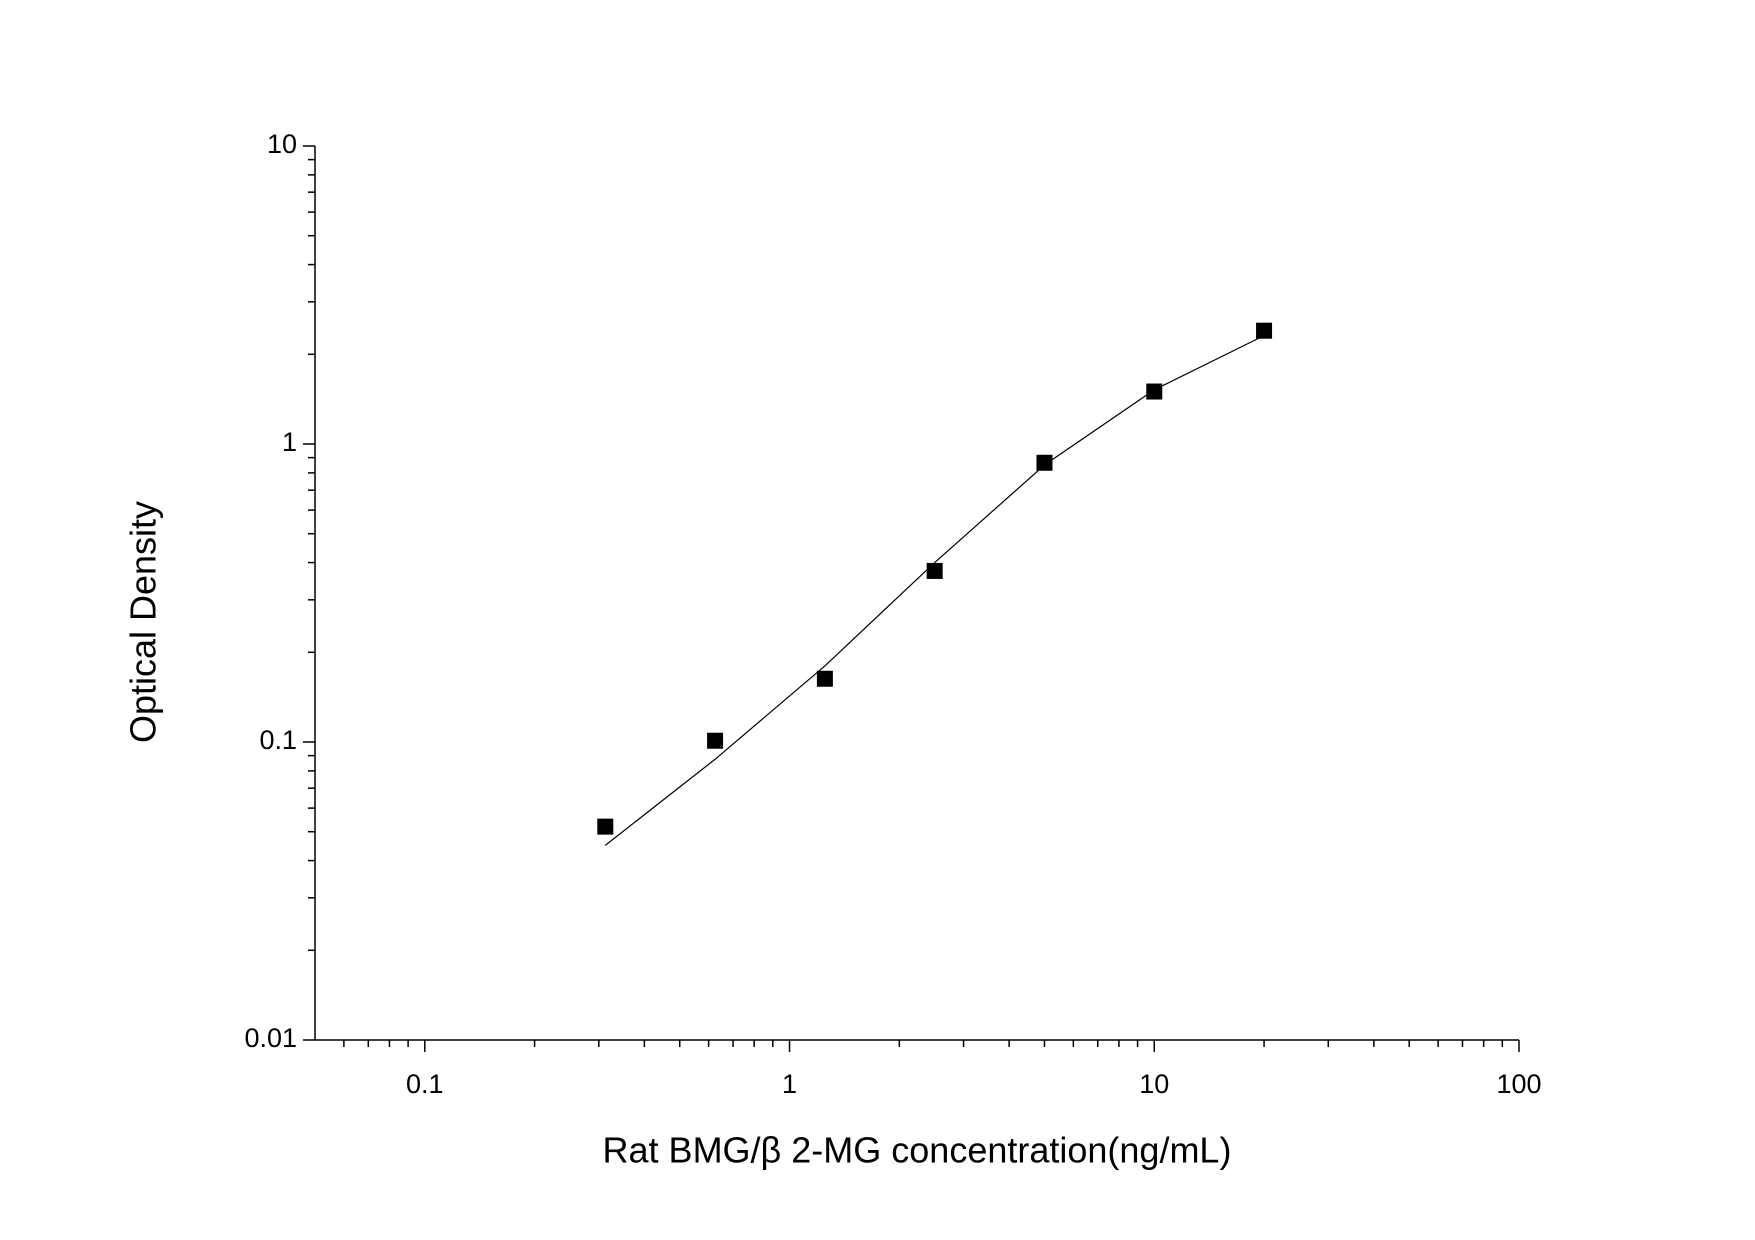 Image resolution: width=1755 pixels, height=1240 pixels. Describe the element at coordinates (143, 622) in the screenshot. I see `y-axis-title: Optical Density` at that location.